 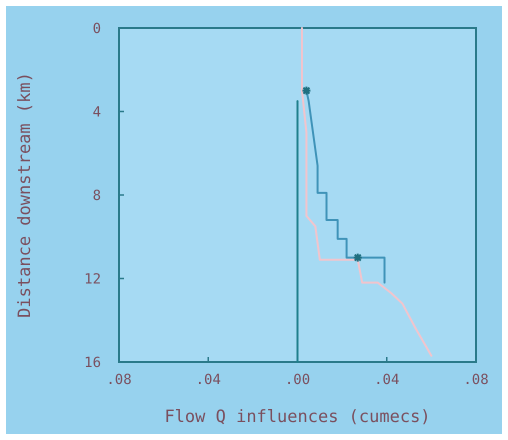 I want to click on y-tick-label: 12, so click(x=92, y=279).